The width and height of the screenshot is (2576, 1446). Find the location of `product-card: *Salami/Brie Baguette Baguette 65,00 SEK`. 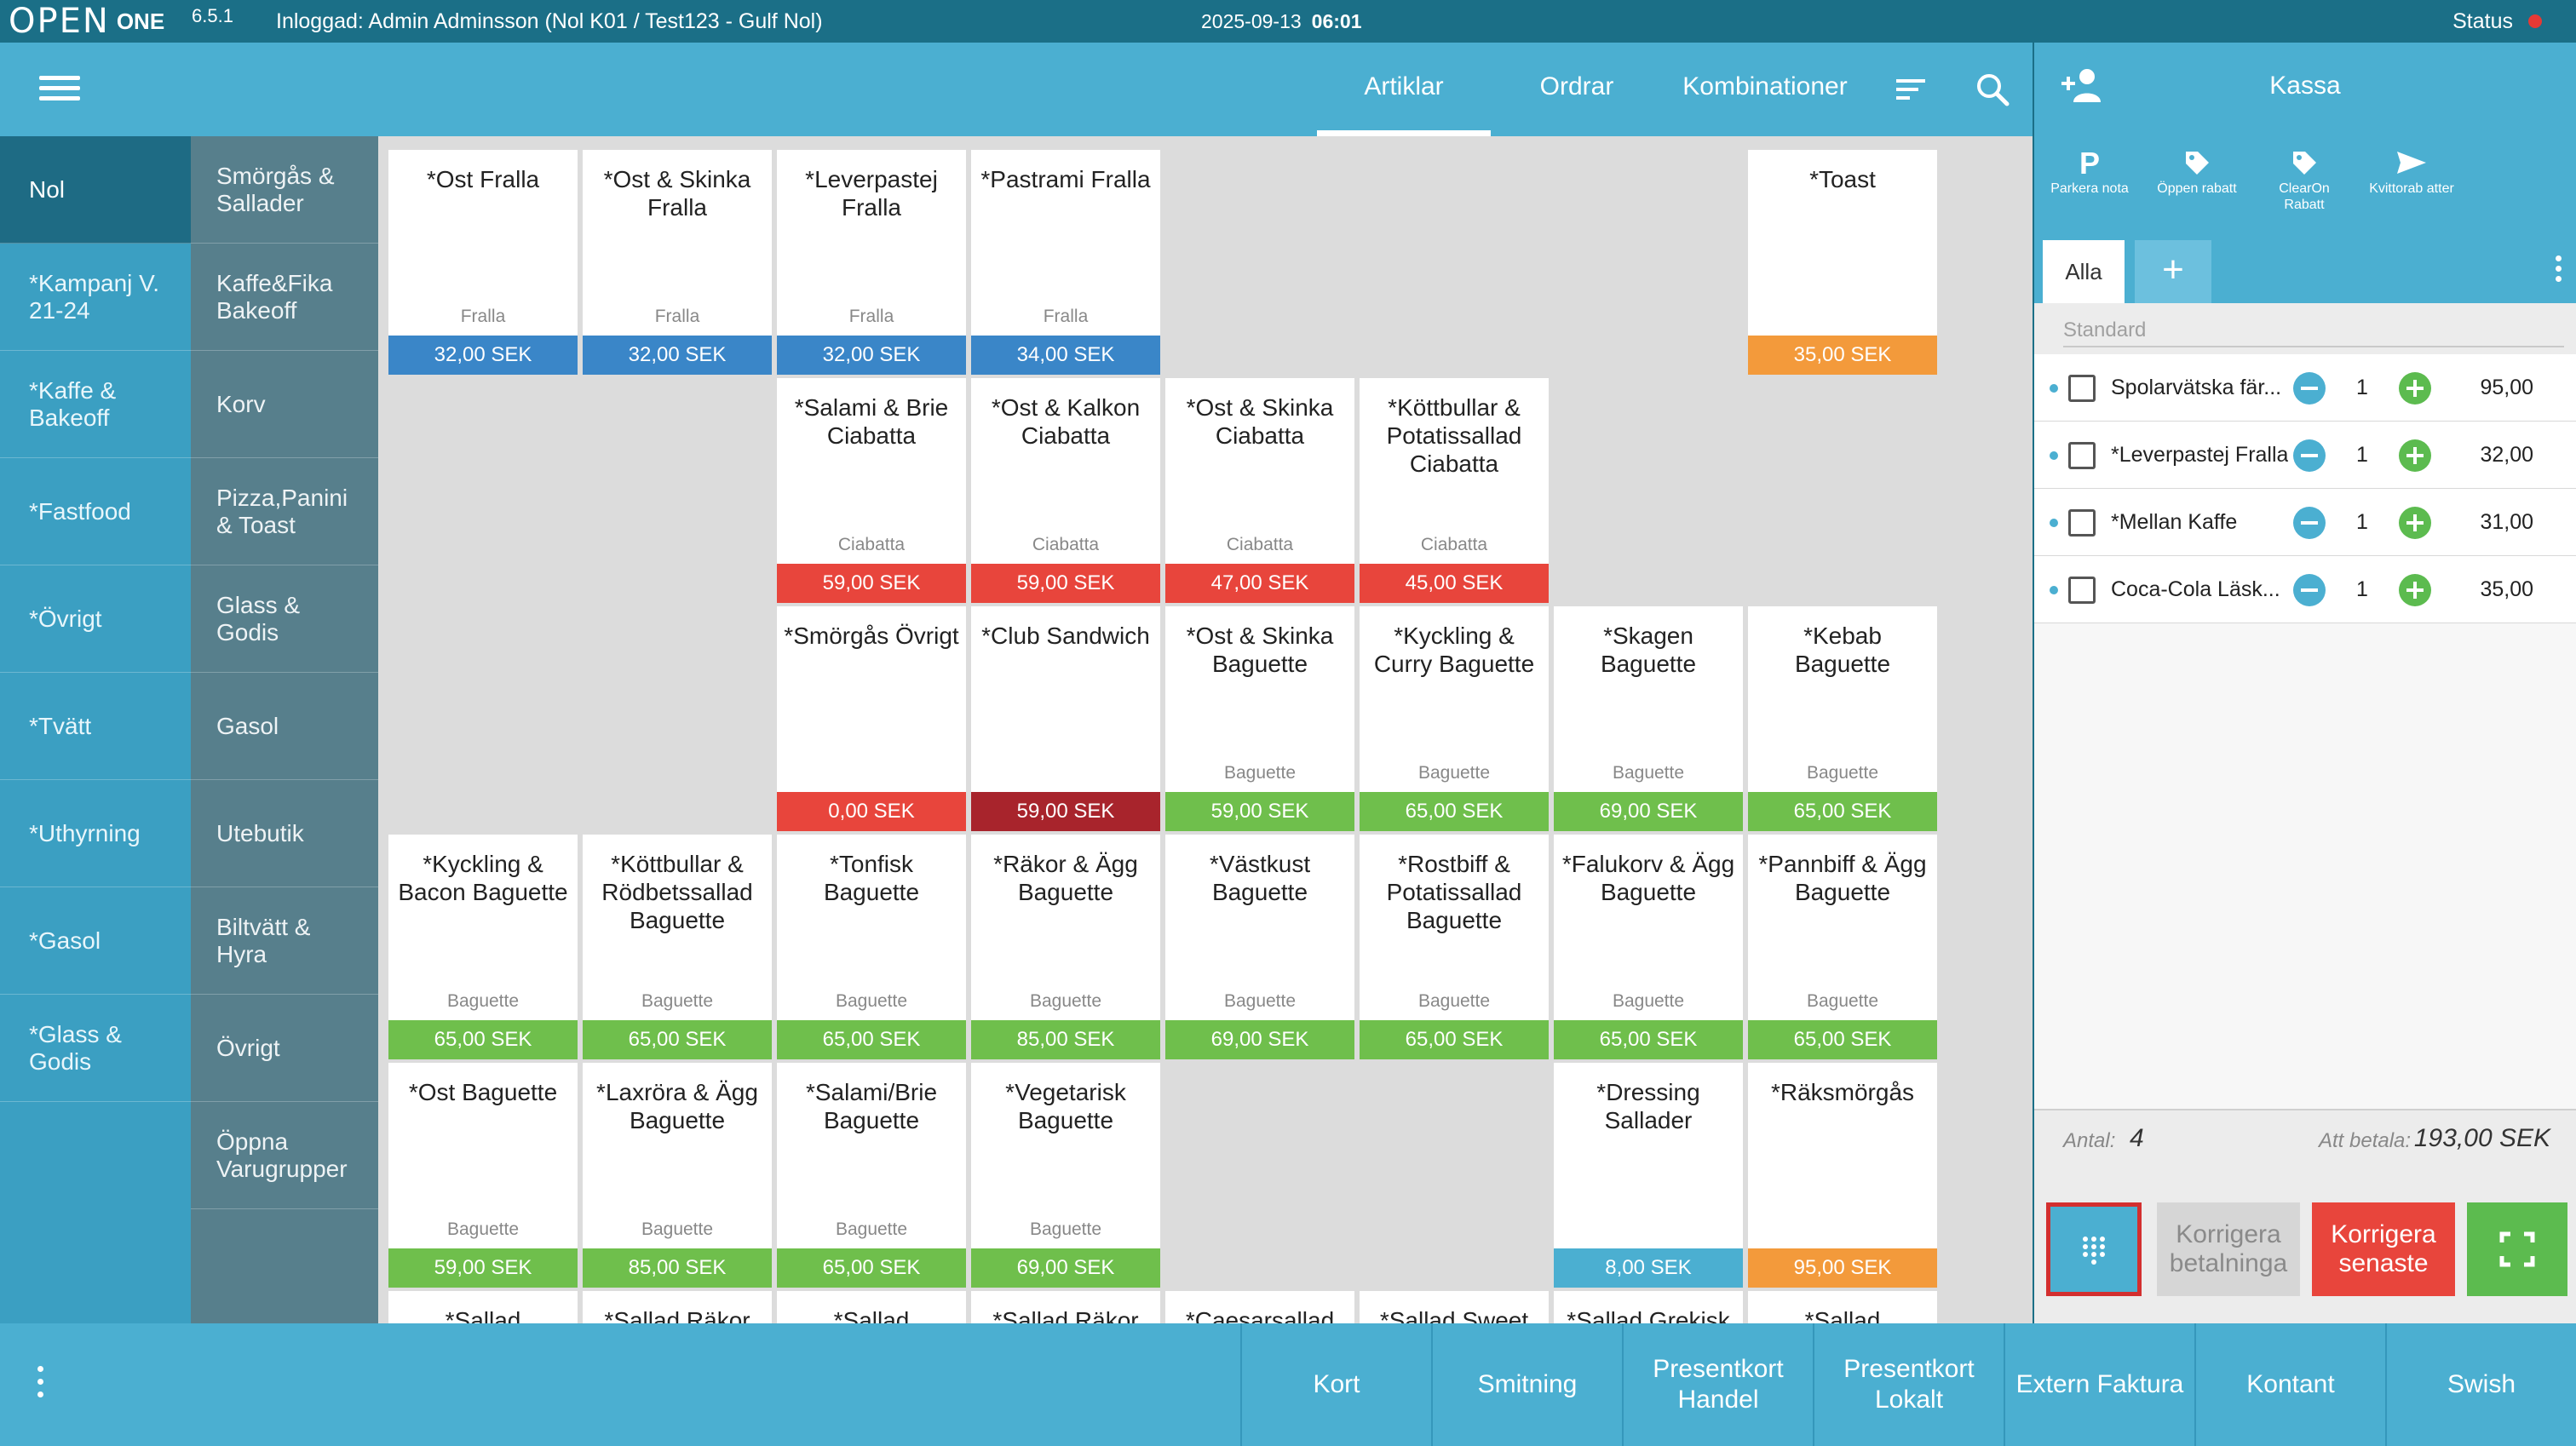

product-card: *Salami/Brie Baguette Baguette 65,00 SEK is located at coordinates (872, 1175).